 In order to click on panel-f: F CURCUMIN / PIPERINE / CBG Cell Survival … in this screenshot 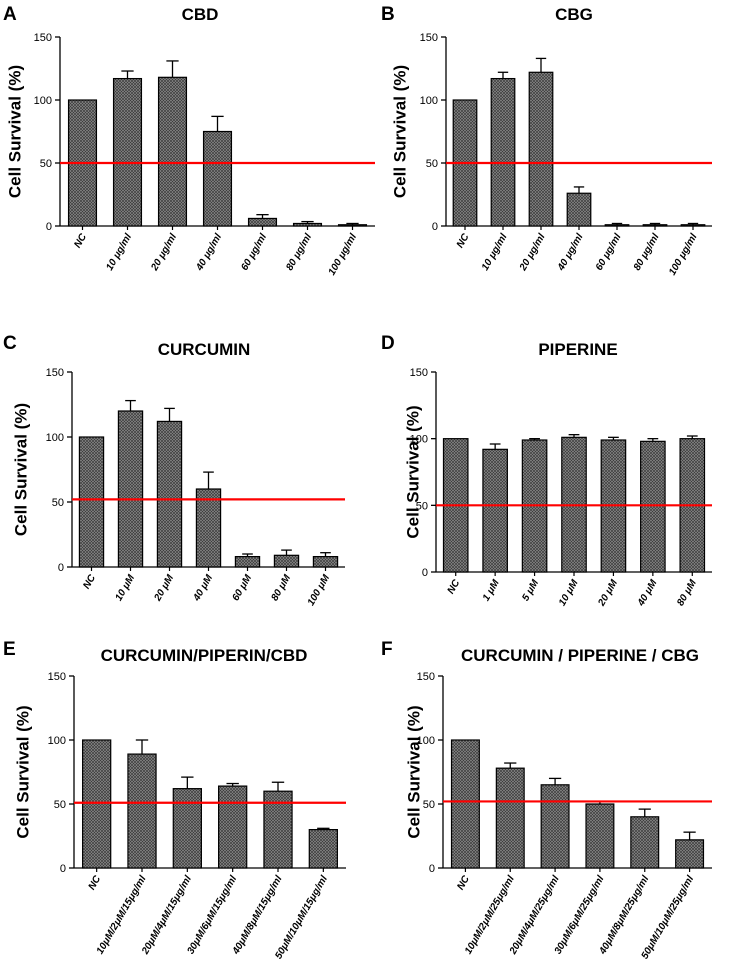, I will do `click(546, 800)`.